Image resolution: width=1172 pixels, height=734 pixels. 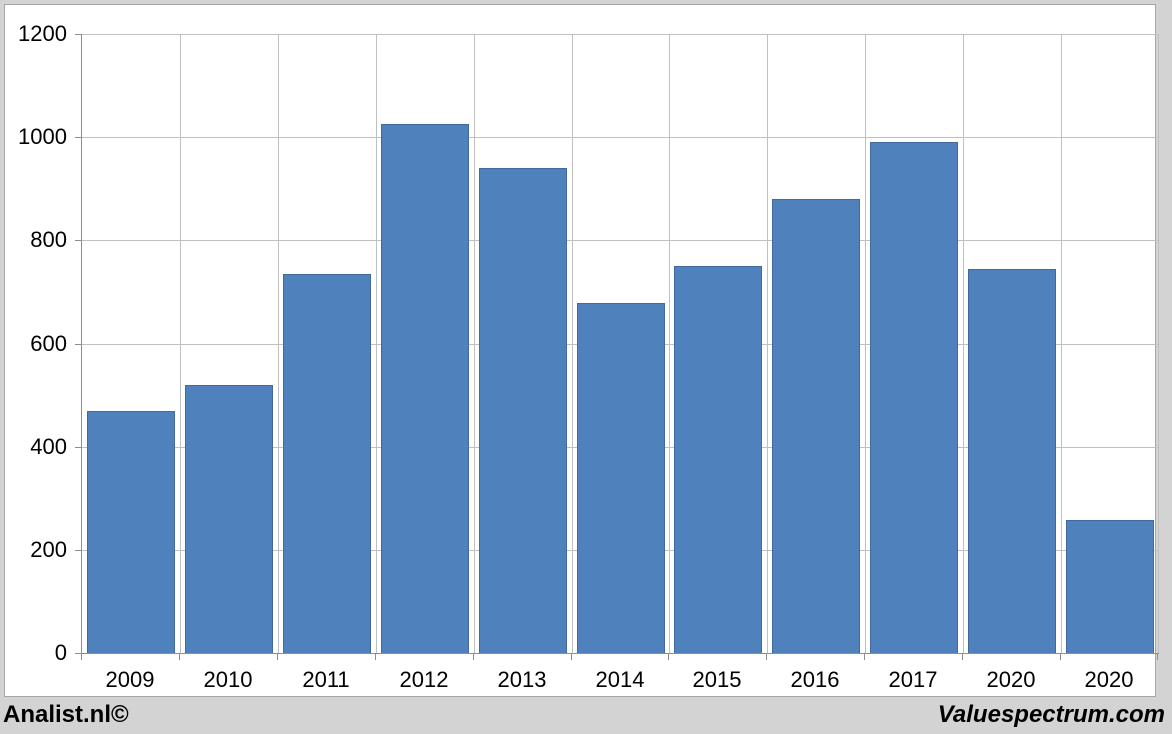 I want to click on x-tick-label: 2009, so click(x=130, y=679).